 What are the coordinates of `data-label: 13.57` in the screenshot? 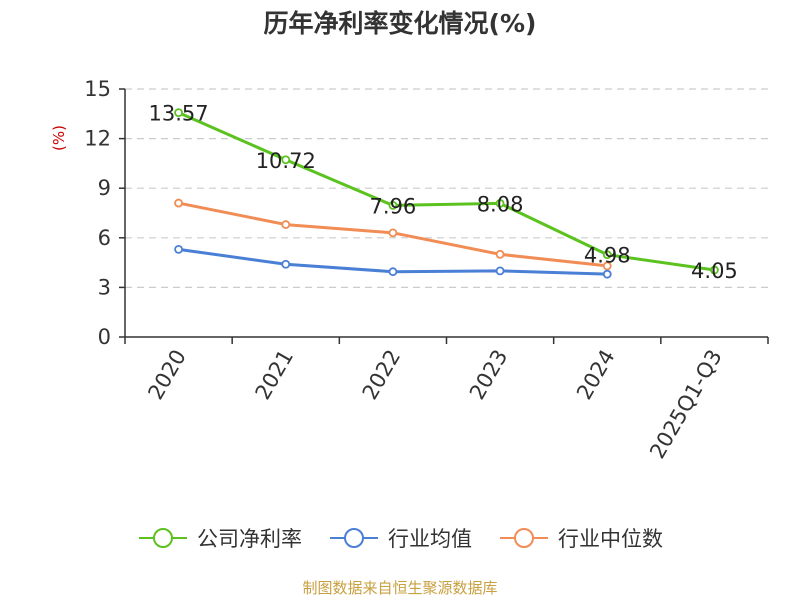 It's located at (179, 114).